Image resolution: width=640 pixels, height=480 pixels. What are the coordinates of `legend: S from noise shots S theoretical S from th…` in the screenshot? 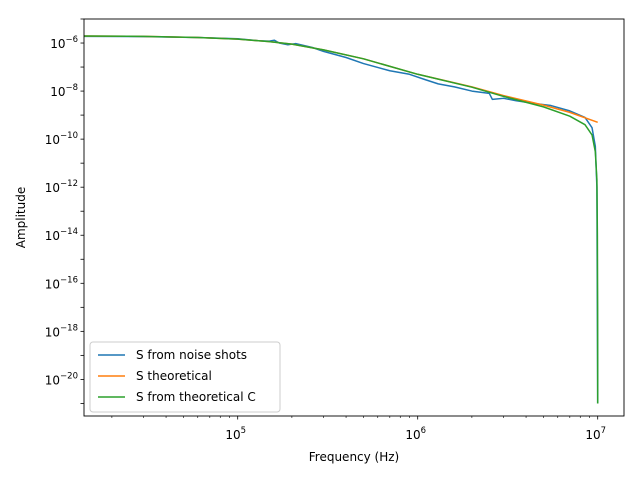 It's located at (185, 377).